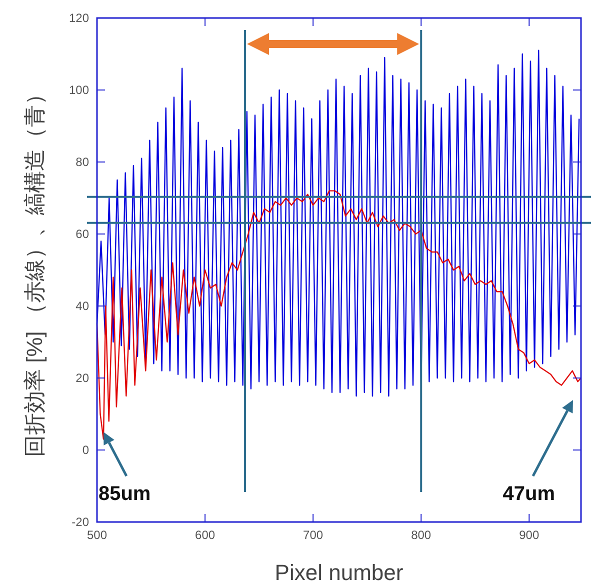  I want to click on x-tick-label: 900, so click(529, 535).